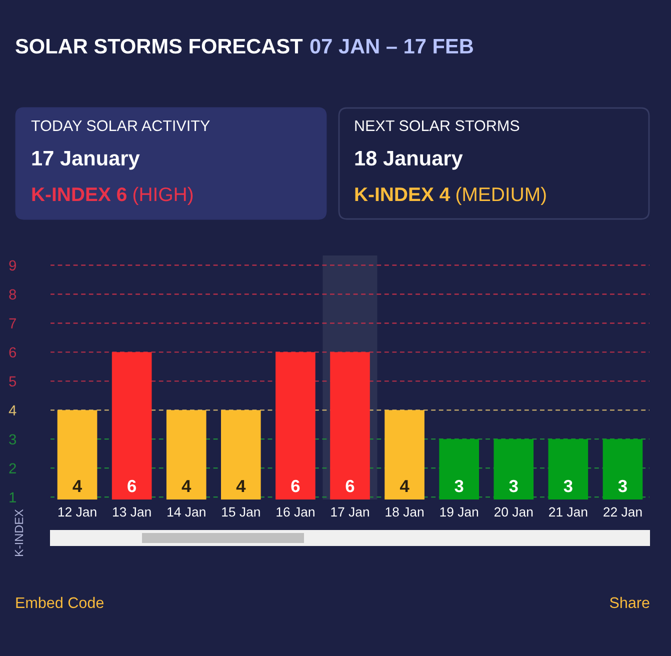  I want to click on x-tick-label: 22 Jan, so click(623, 512).